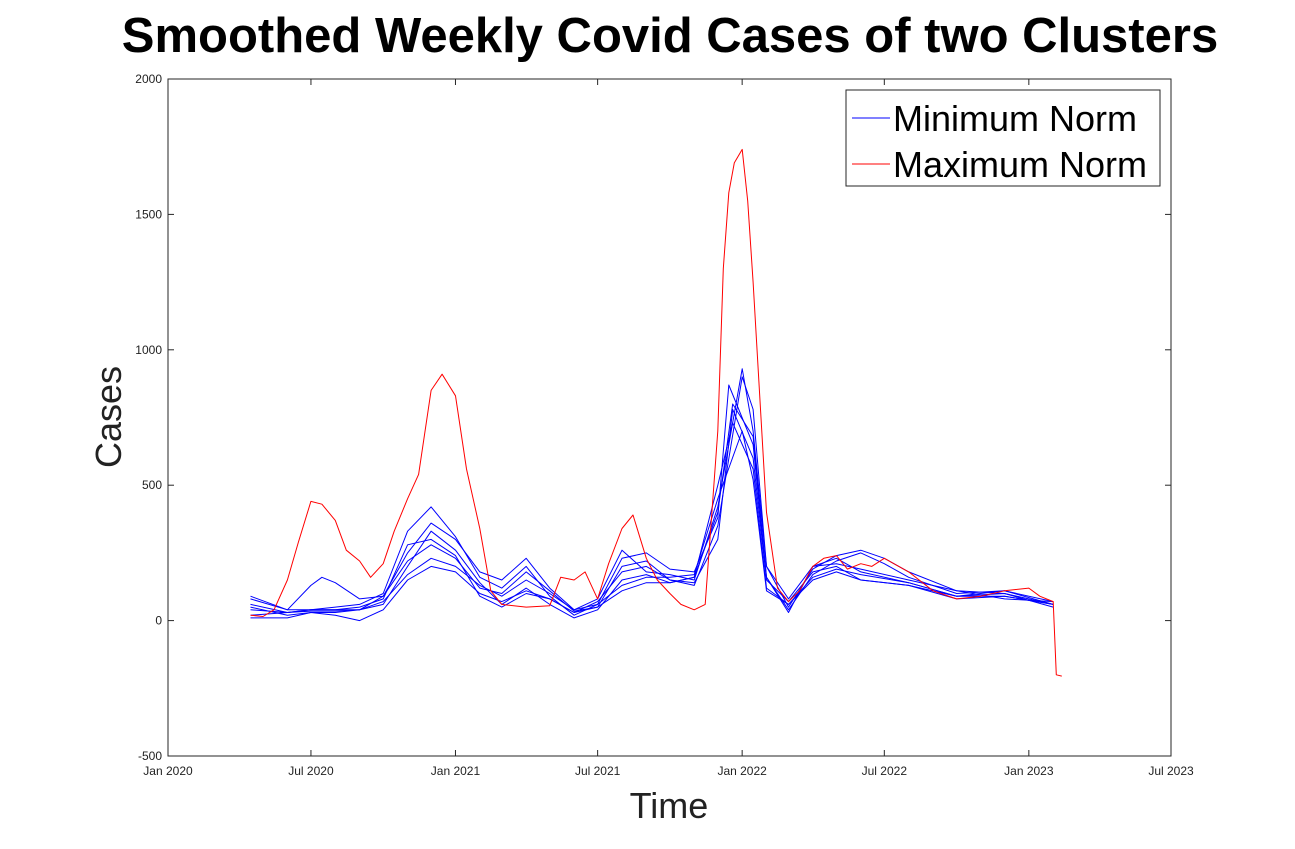 The image size is (1295, 849). What do you see at coordinates (311, 771) in the screenshot?
I see `x-tick-label: Jul 2020` at bounding box center [311, 771].